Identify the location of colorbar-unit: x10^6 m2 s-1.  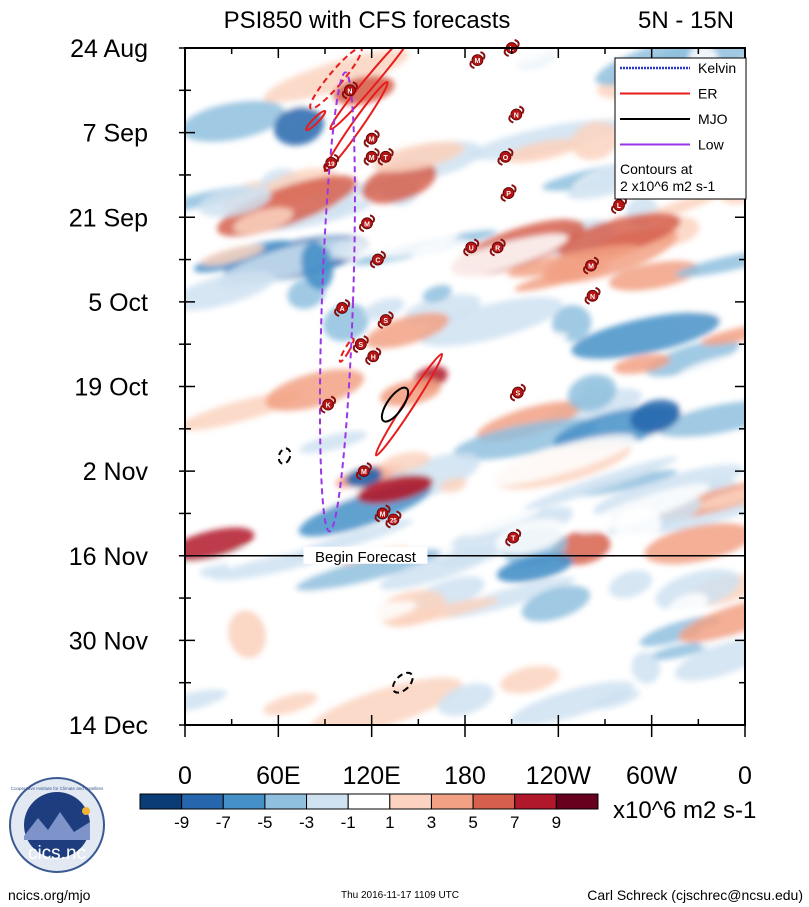
(684, 810).